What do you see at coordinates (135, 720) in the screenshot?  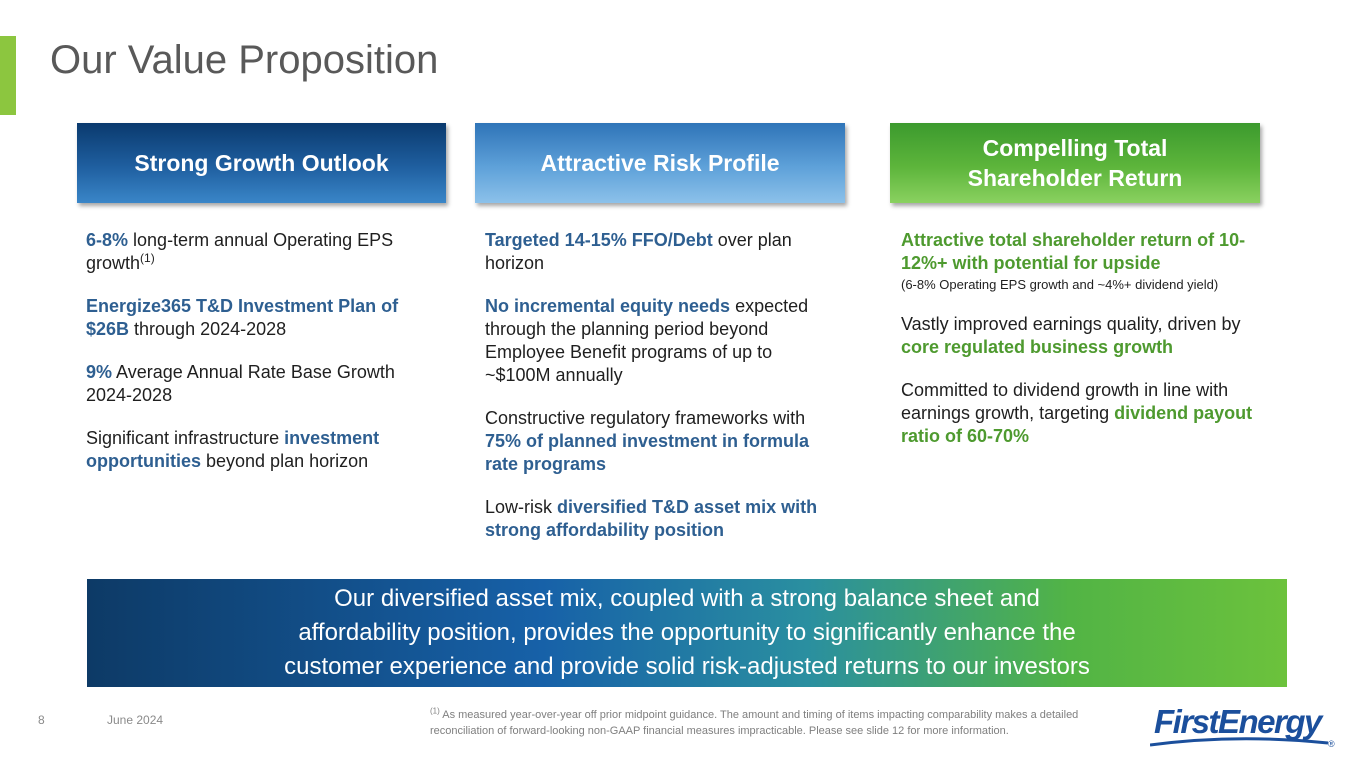 I see `footer-date: June 2024` at bounding box center [135, 720].